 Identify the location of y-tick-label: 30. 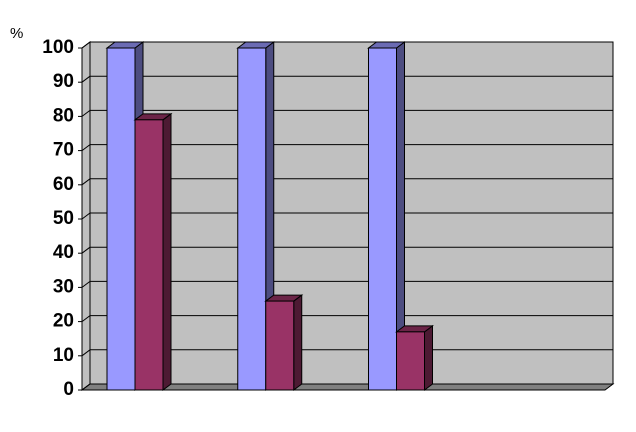
(63, 286).